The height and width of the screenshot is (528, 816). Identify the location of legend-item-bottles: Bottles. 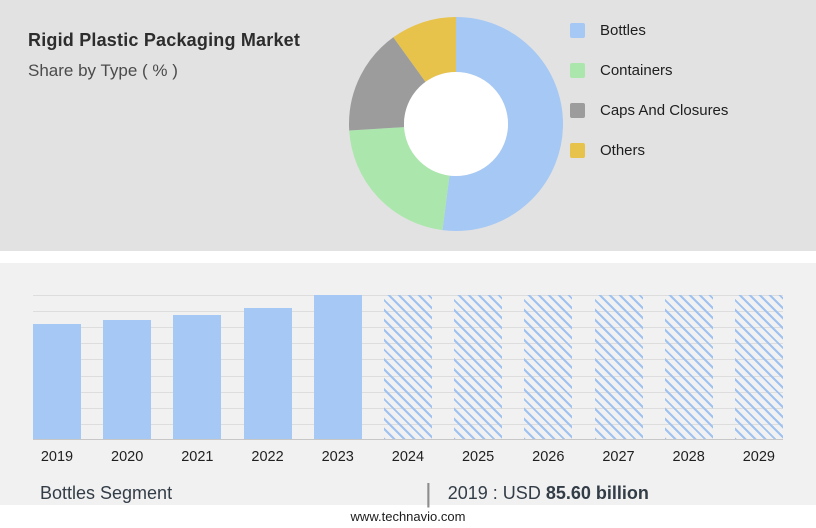
(649, 30).